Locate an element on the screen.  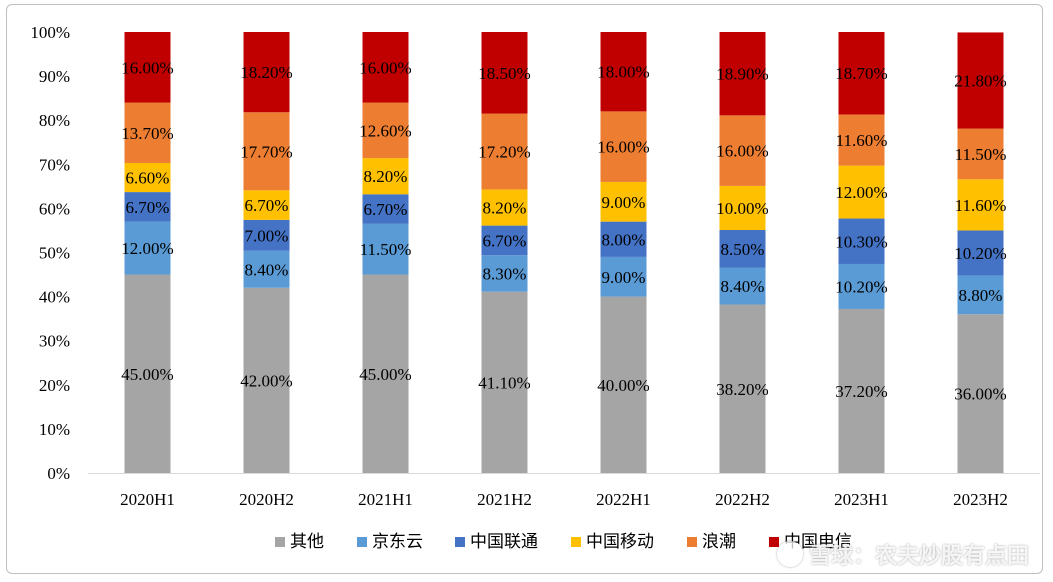
data-label: 38.20% is located at coordinates (742, 389).